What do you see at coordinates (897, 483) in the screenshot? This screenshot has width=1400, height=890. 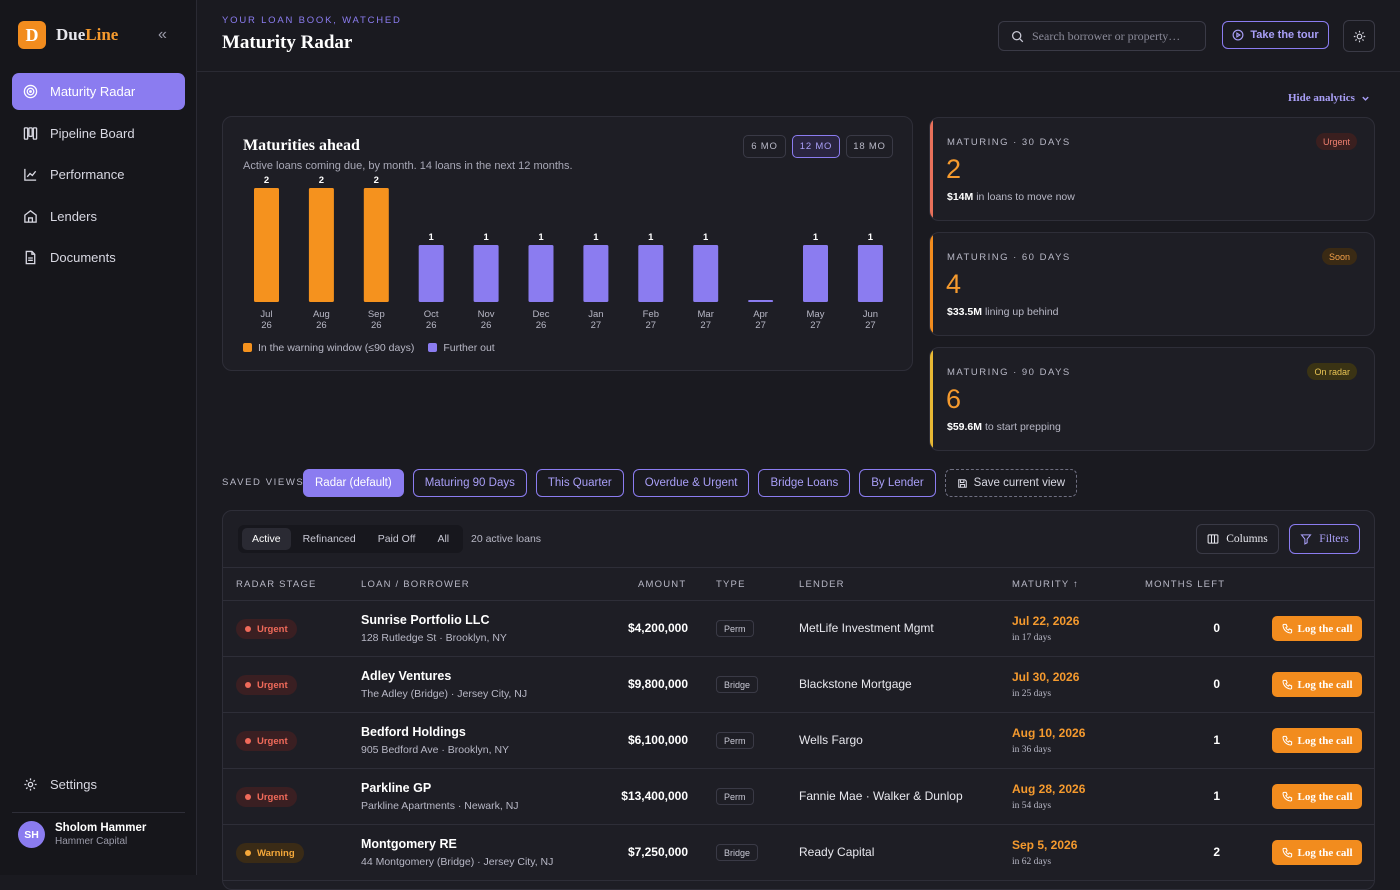 I see `view-by-lender: By Lender` at bounding box center [897, 483].